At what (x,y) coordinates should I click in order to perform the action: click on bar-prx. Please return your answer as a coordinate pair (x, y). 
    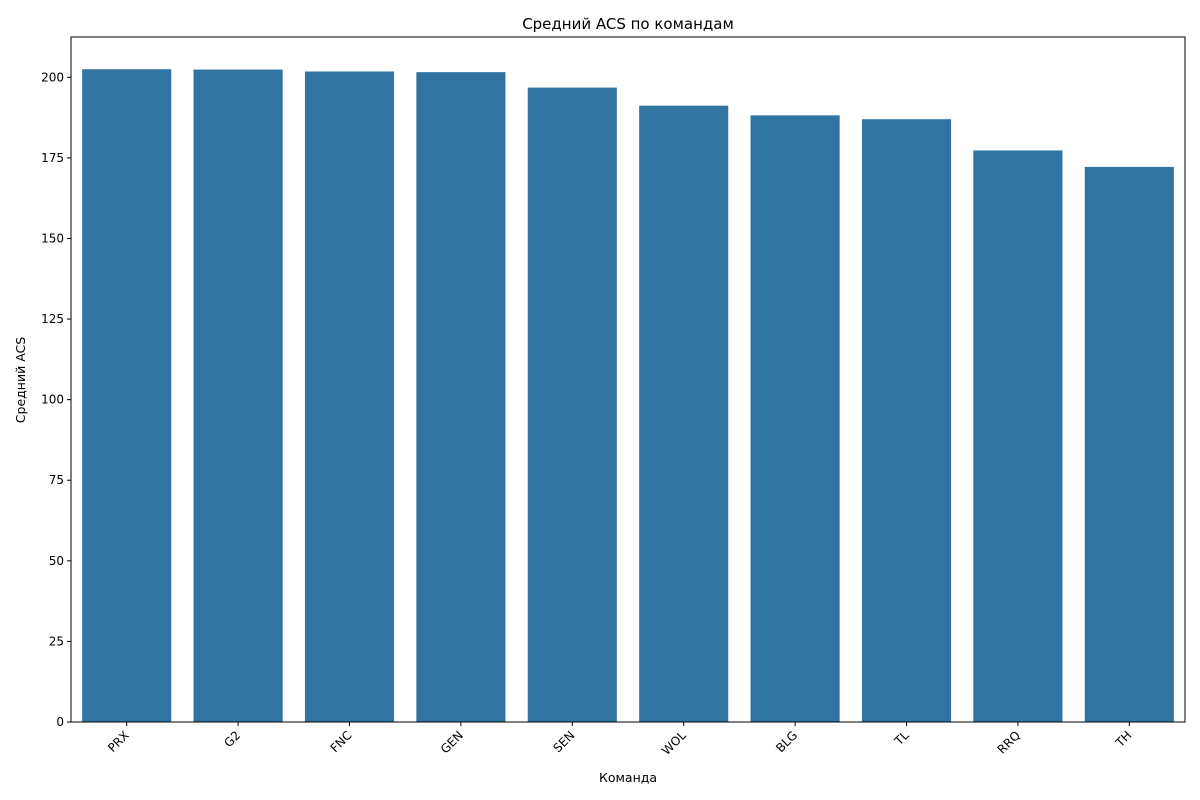
    Looking at the image, I should click on (127, 395).